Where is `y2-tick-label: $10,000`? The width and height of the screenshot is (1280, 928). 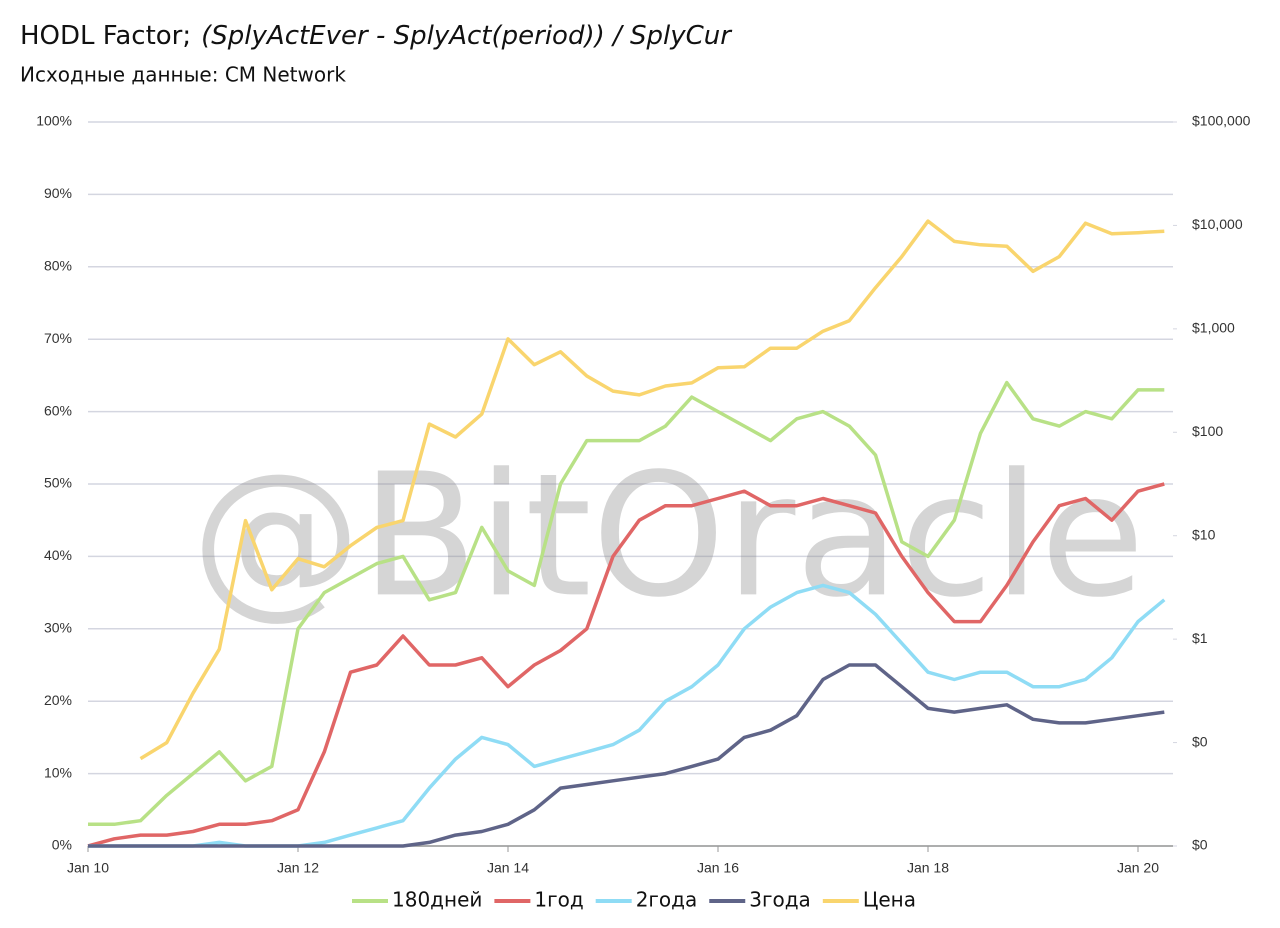
y2-tick-label: $10,000 is located at coordinates (1217, 224).